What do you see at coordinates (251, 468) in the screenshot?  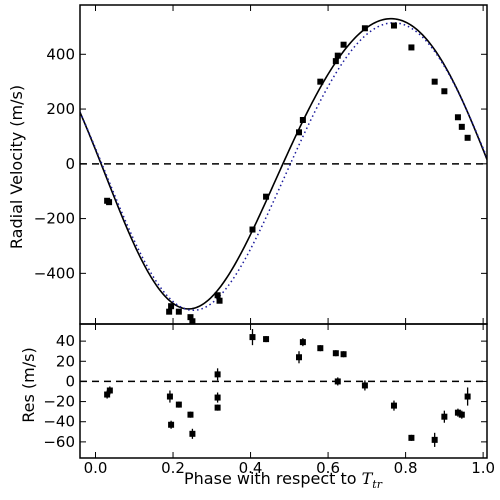 I see `x-tick-label: 0.4` at bounding box center [251, 468].